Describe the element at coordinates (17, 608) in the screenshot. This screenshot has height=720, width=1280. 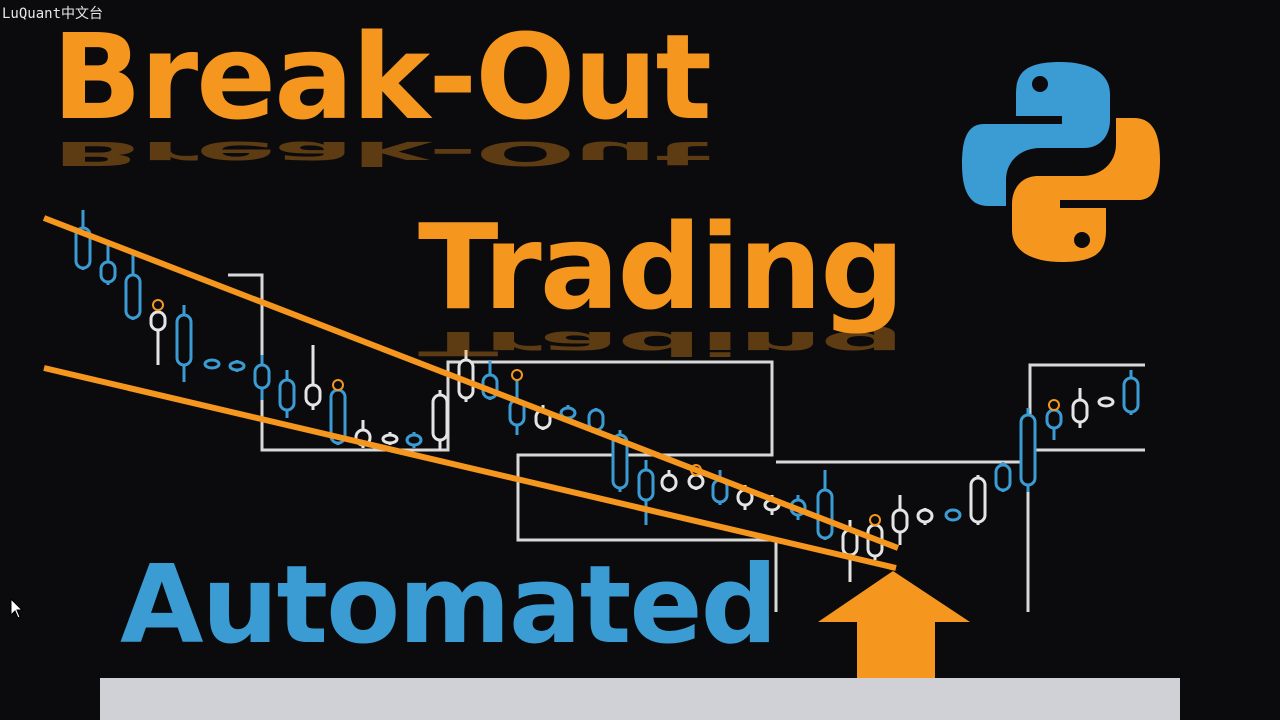
I see `mouse-pointer-icon` at that location.